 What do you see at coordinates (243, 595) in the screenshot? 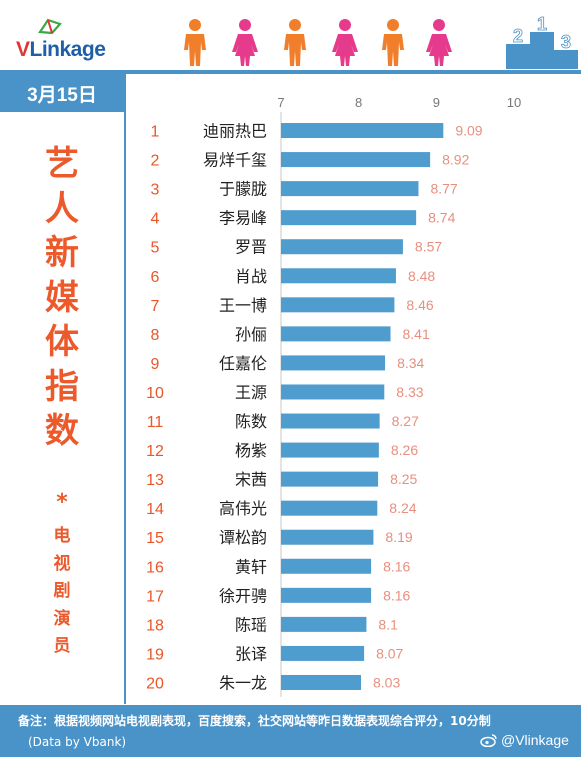
I see `category-label: 徐开骋` at bounding box center [243, 595].